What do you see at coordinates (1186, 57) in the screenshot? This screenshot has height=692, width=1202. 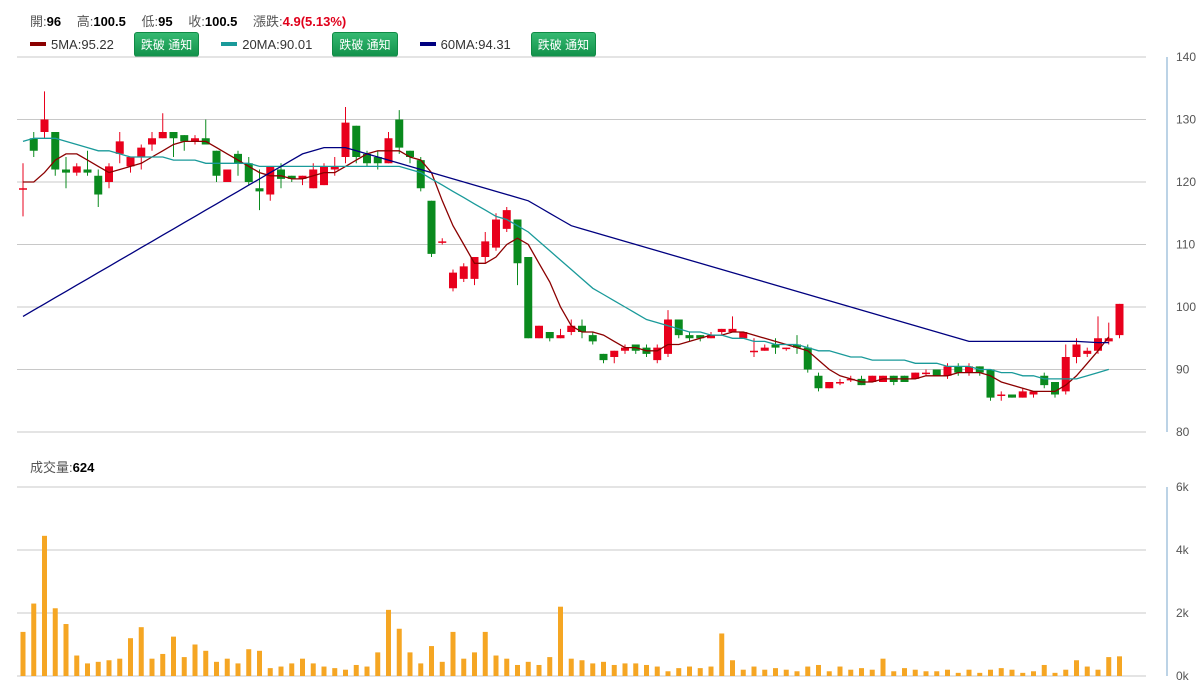 I see `price-tick-label: 140` at bounding box center [1186, 57].